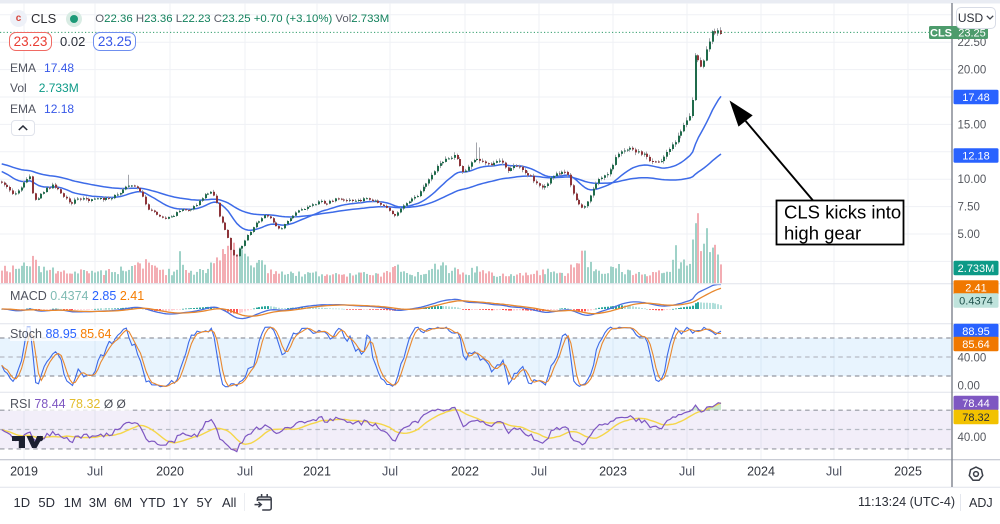 Image resolution: width=1000 pixels, height=524 pixels. I want to click on svg-text: 12.18, so click(976, 156).